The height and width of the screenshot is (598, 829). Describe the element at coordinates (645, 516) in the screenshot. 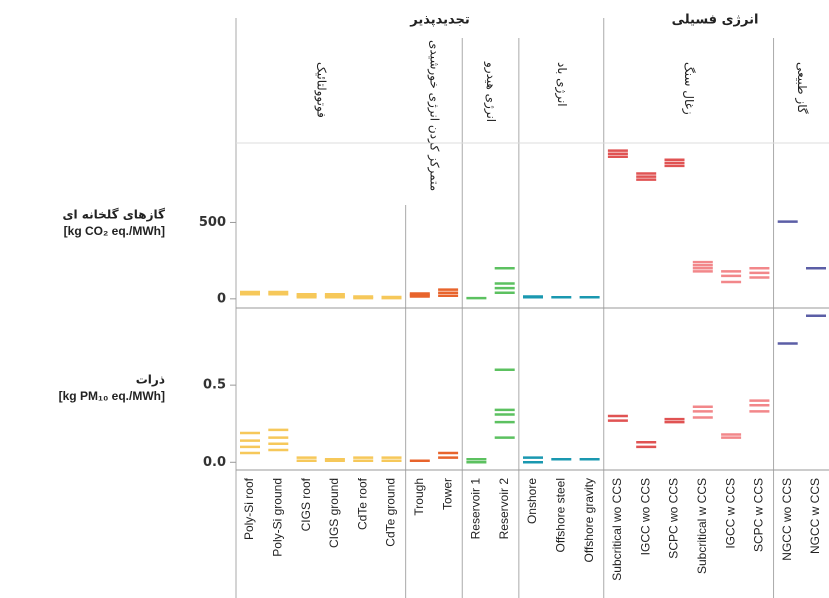

I see `x-tick-label: IGCC wo CCS` at that location.